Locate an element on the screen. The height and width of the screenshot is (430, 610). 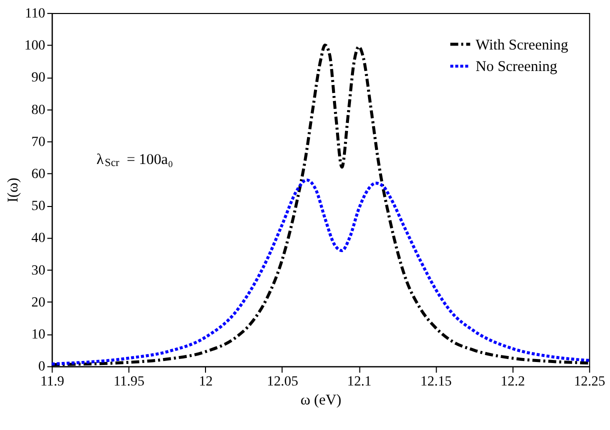
y-tick-label: 40 is located at coordinates (38, 238).